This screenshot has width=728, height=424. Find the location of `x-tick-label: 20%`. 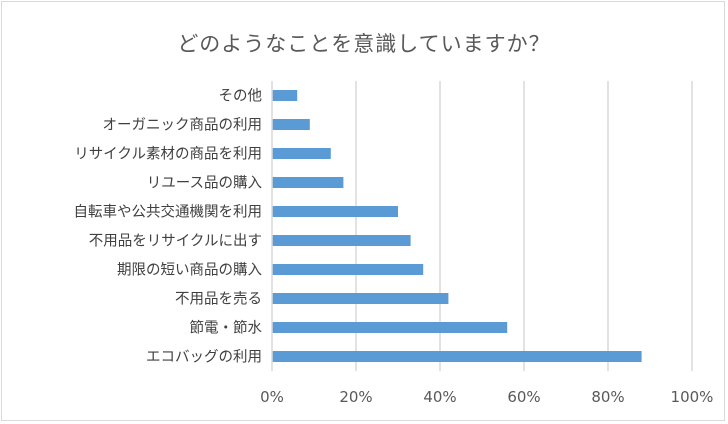

x-tick-label: 20% is located at coordinates (355, 397).